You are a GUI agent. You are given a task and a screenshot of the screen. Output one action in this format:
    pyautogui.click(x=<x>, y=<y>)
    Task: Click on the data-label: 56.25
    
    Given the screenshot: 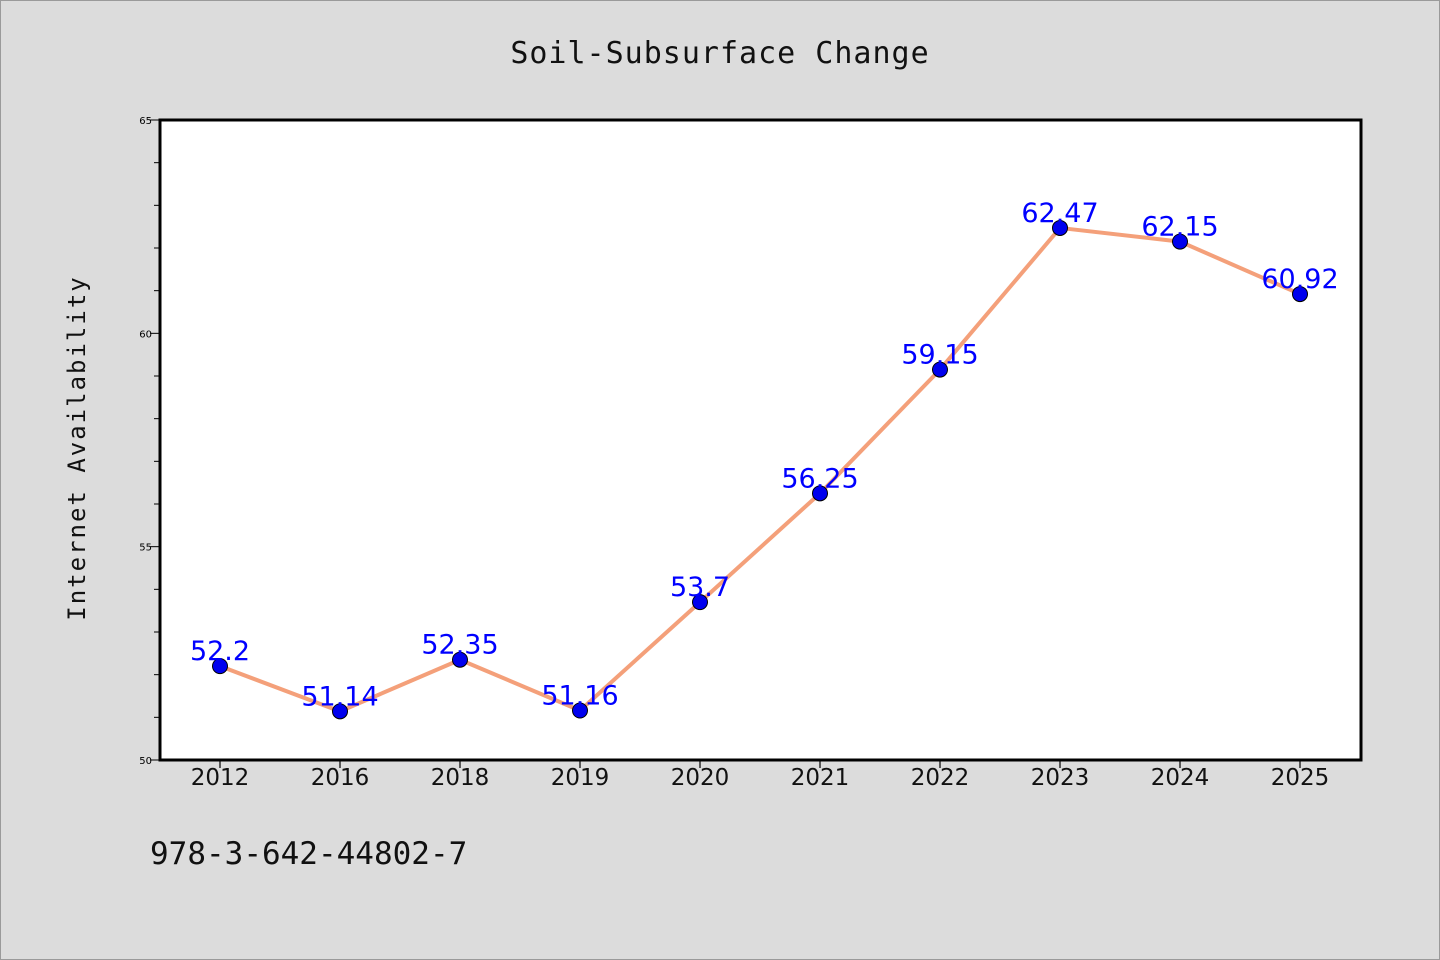 What is the action you would take?
    pyautogui.click(x=819, y=478)
    